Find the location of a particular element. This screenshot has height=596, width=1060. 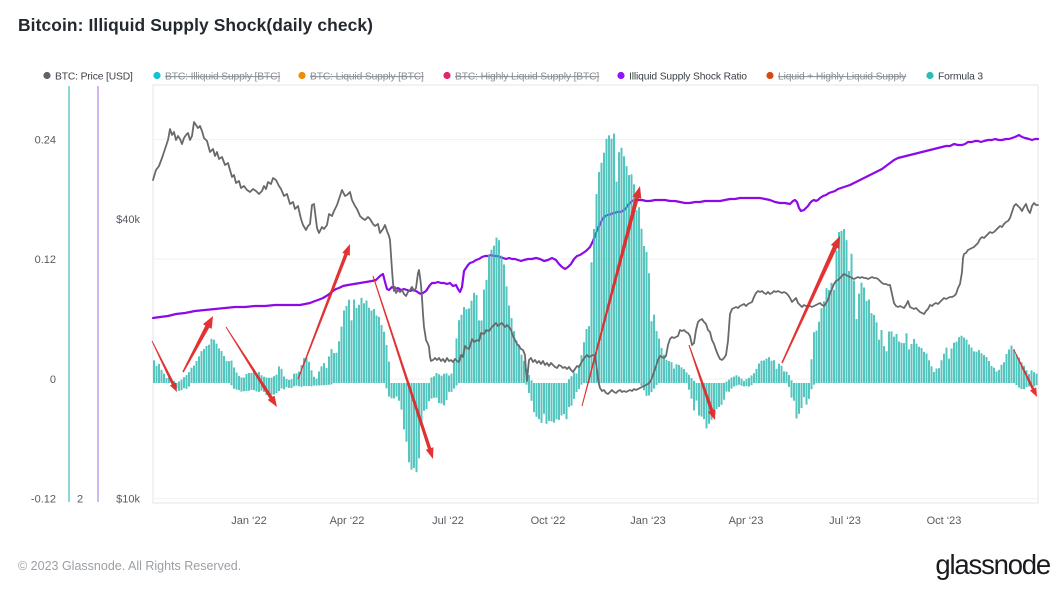

svg-text: Apr ‘23 is located at coordinates (746, 521).